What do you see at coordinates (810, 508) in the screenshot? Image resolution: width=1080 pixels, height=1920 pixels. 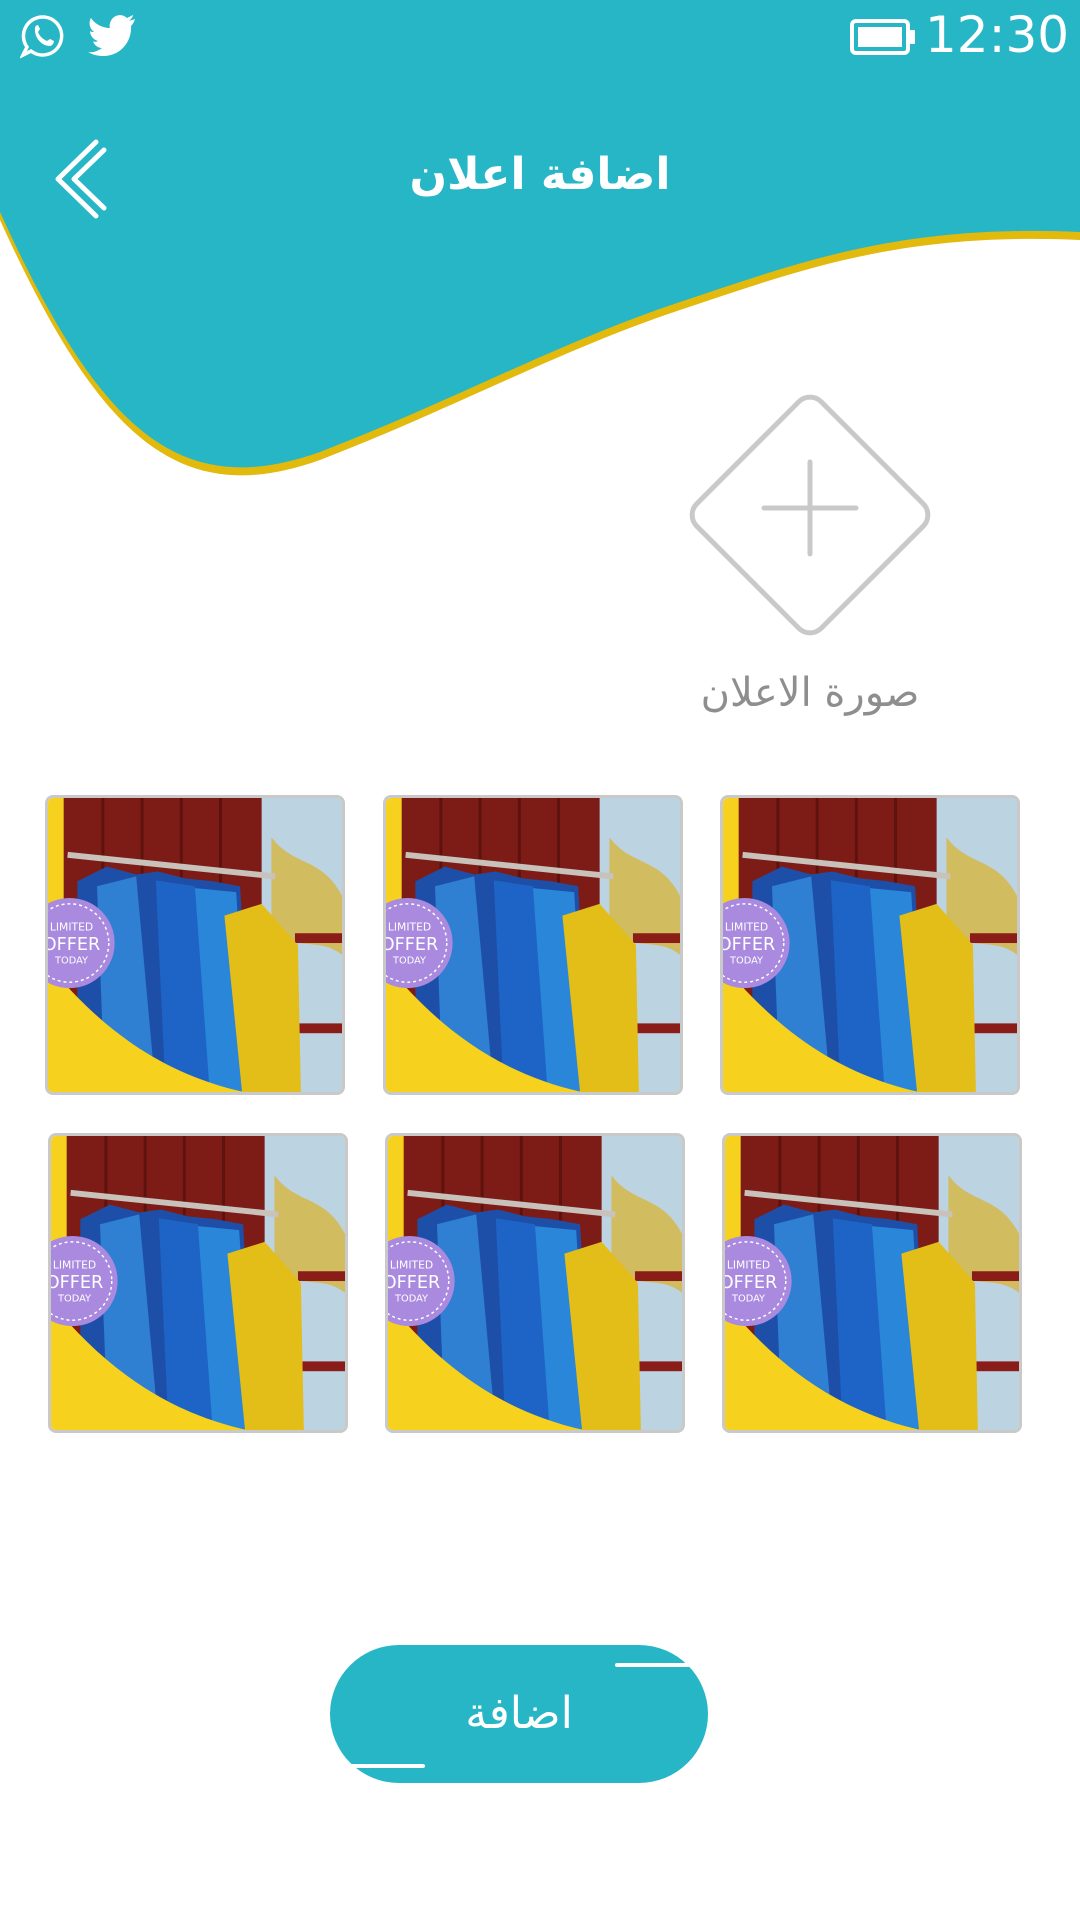 I see `plus-icon` at bounding box center [810, 508].